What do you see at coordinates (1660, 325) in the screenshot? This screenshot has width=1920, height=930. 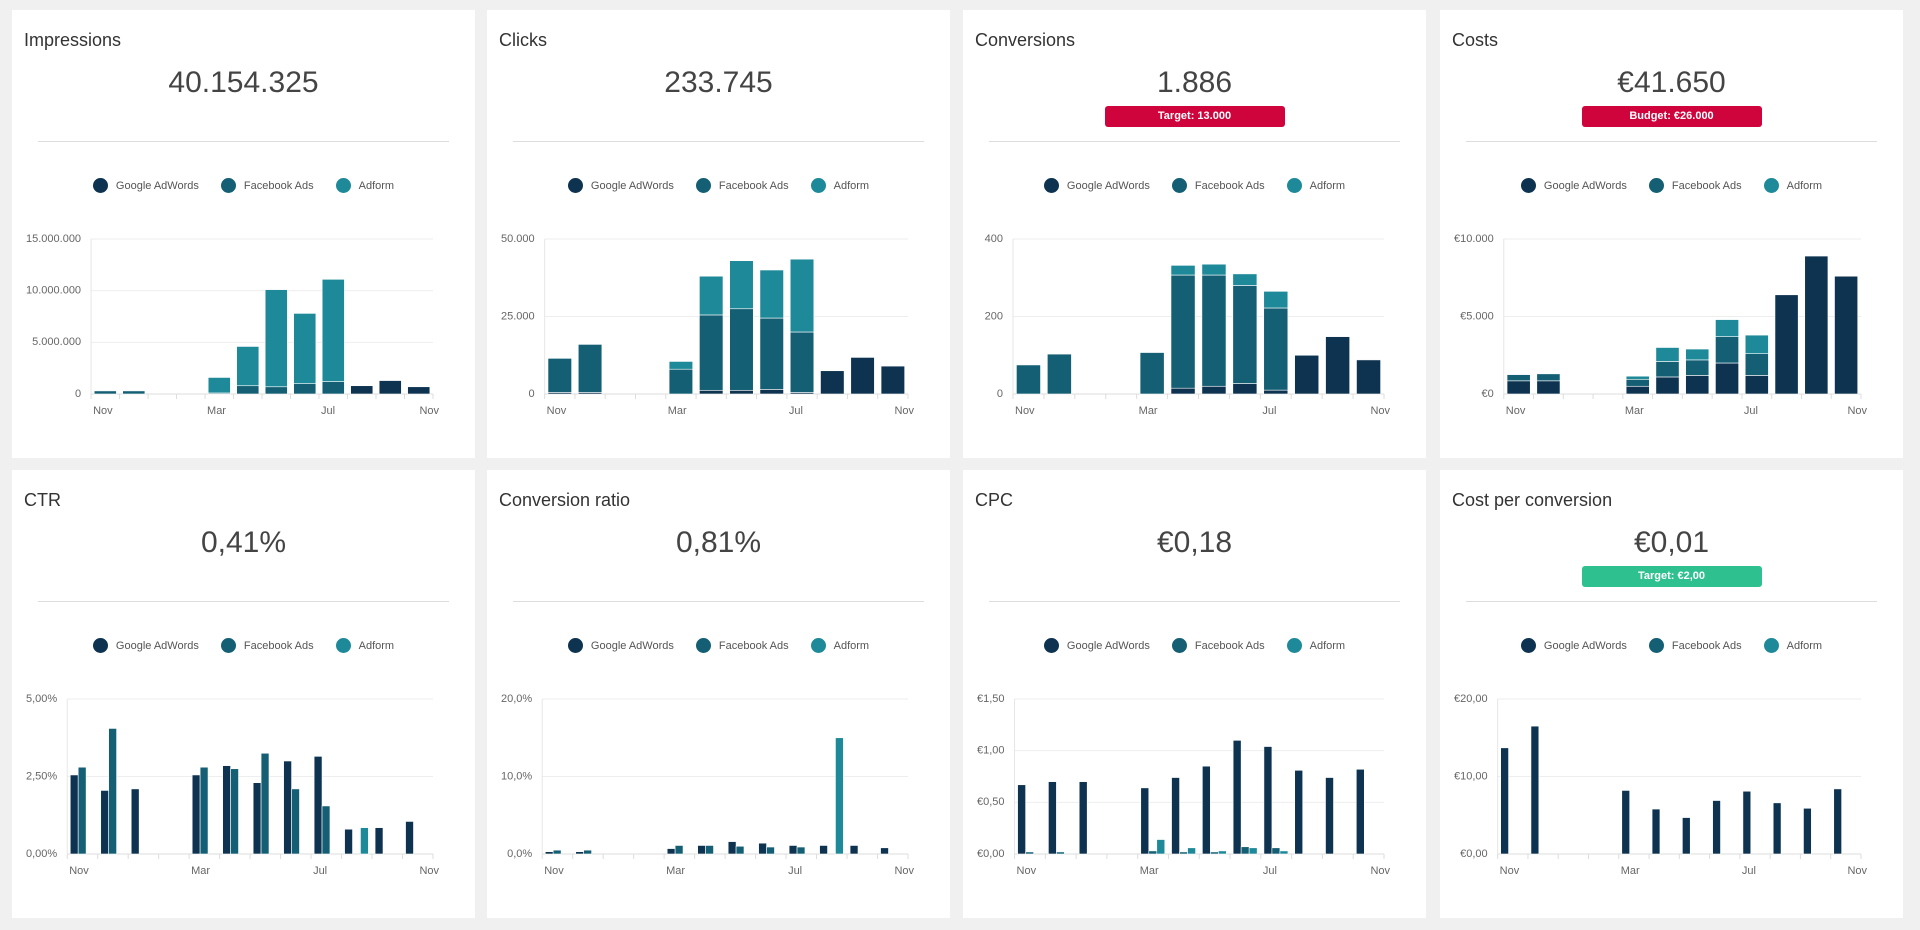 I see `bar-chart: €0 €5.000 €10.000 Nov Mar Jul Nov` at bounding box center [1660, 325].